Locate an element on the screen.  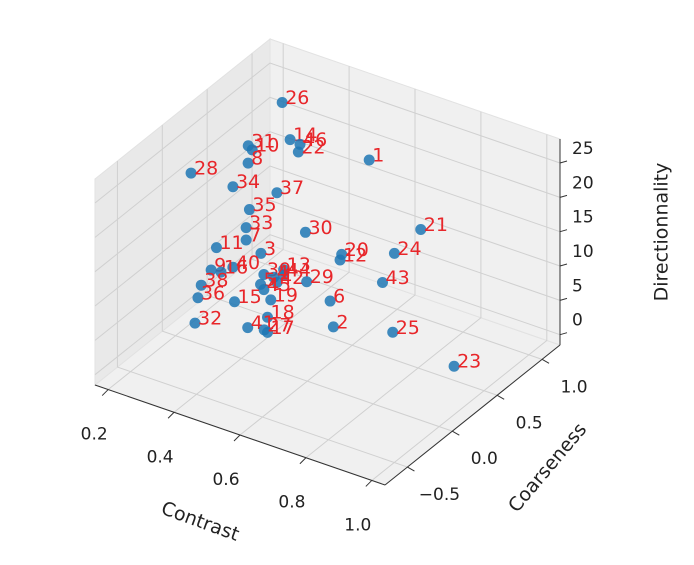
x-tick-label: 0.6 is located at coordinates (225, 480).